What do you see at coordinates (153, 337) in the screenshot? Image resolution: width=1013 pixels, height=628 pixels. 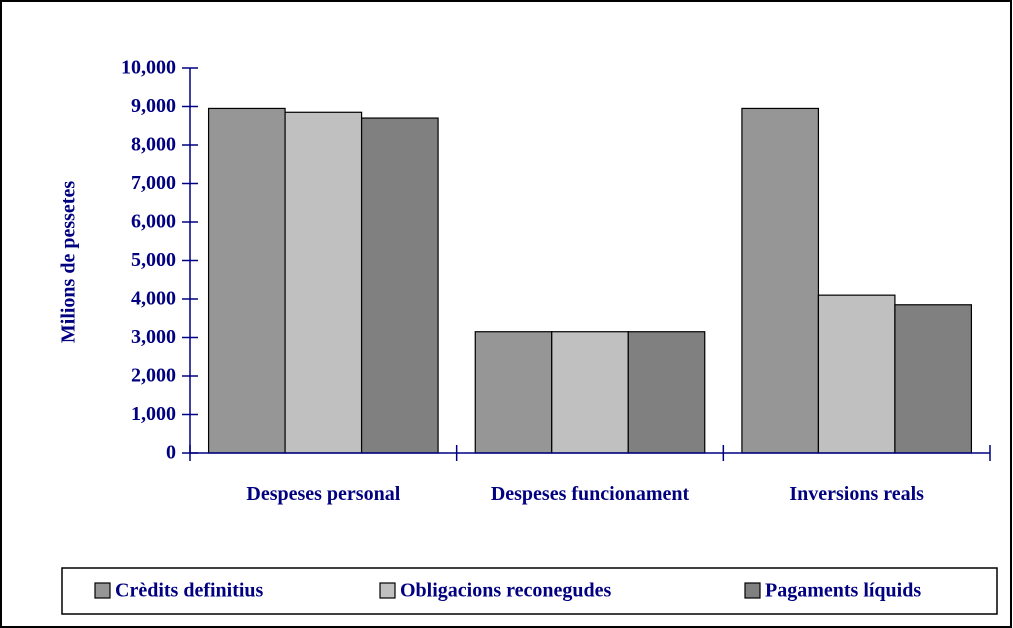 I see `y-tick-label: 3,000` at bounding box center [153, 337].